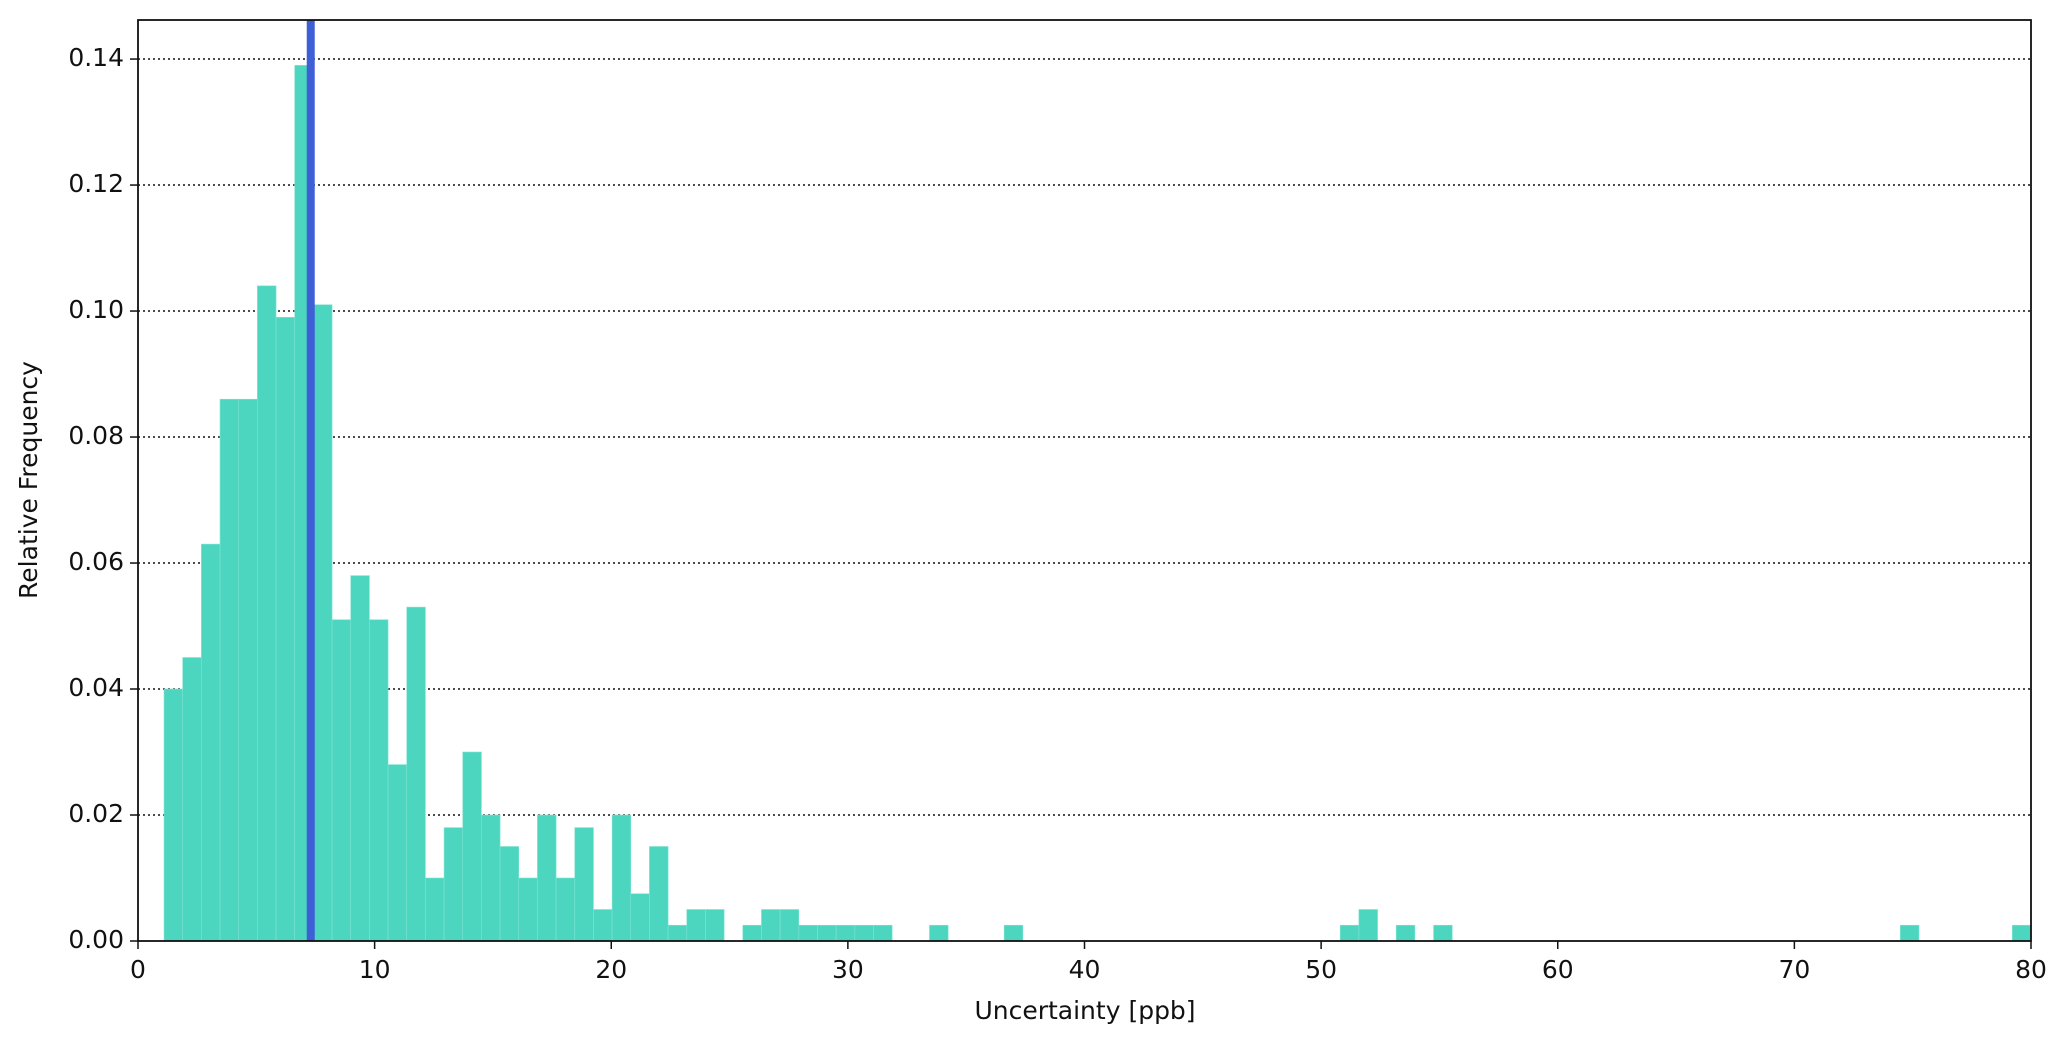 This screenshot has width=2067, height=1045. I want to click on x-tick-label: 80, so click(2031, 969).